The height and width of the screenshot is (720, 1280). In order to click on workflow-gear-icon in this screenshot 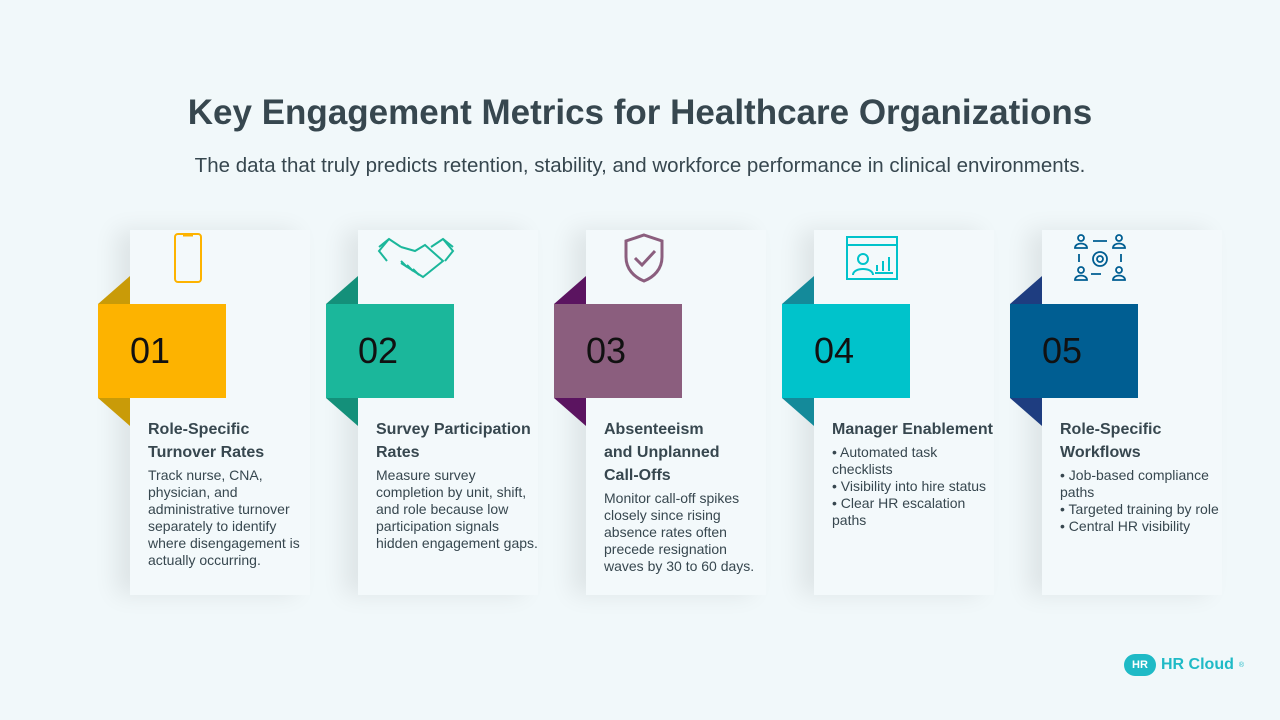, I will do `click(1100, 258)`.